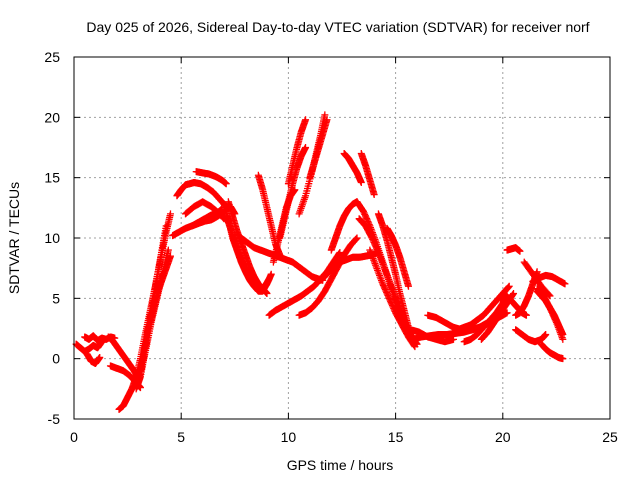  Describe the element at coordinates (340, 465) in the screenshot. I see `x-axis-title: GPS time / hours` at that location.